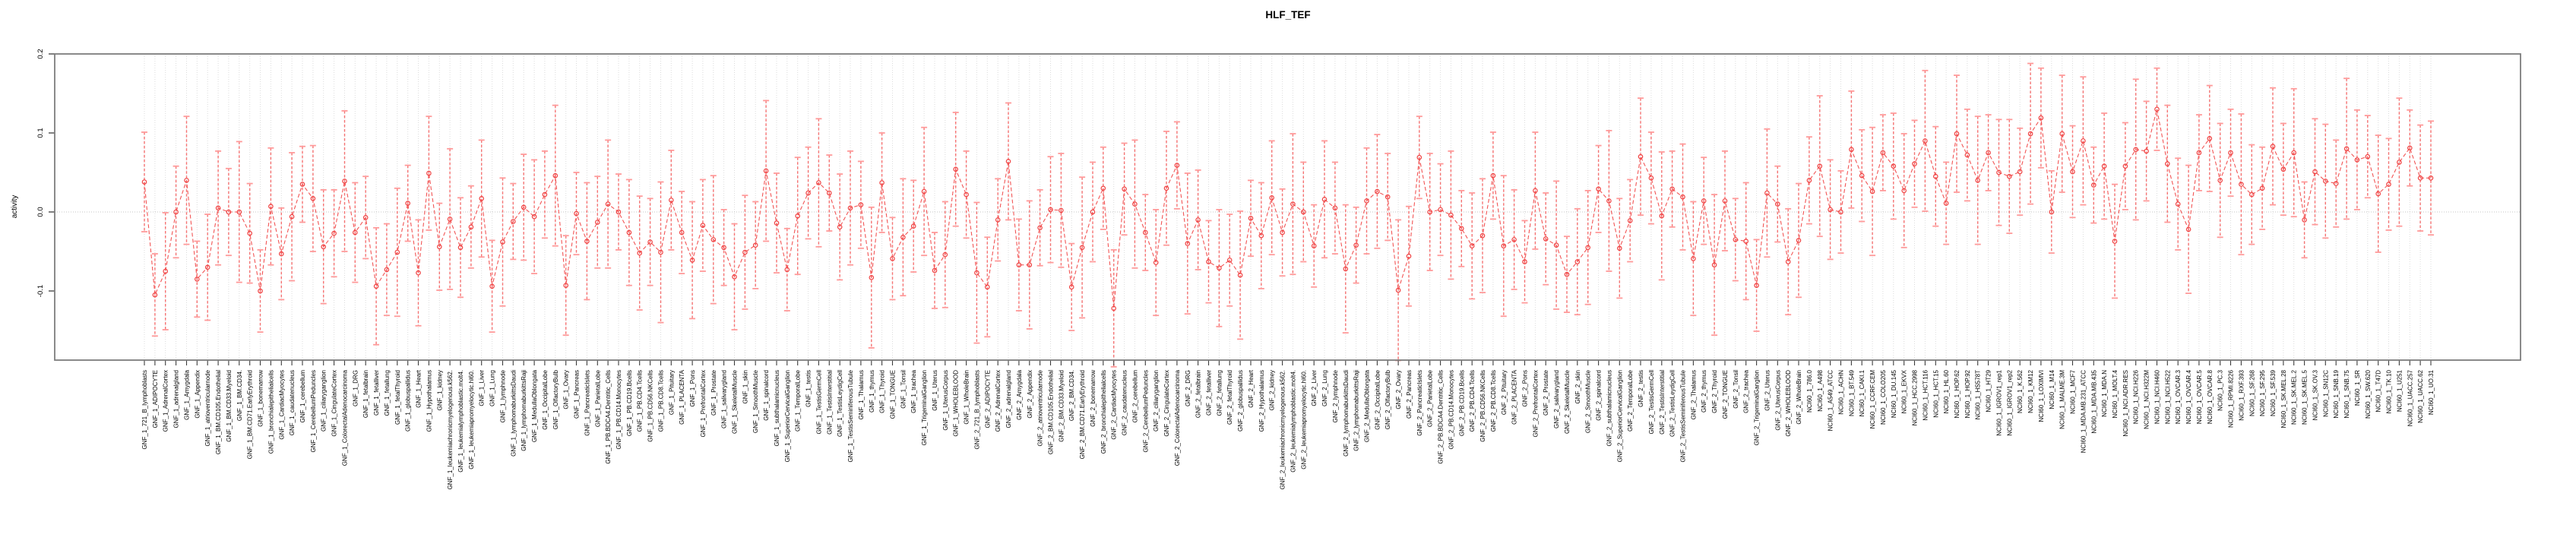 The height and width of the screenshot is (547, 2576). Describe the element at coordinates (692, 388) in the screenshot. I see `x-tick-label: GNF_1_Pons` at that location.